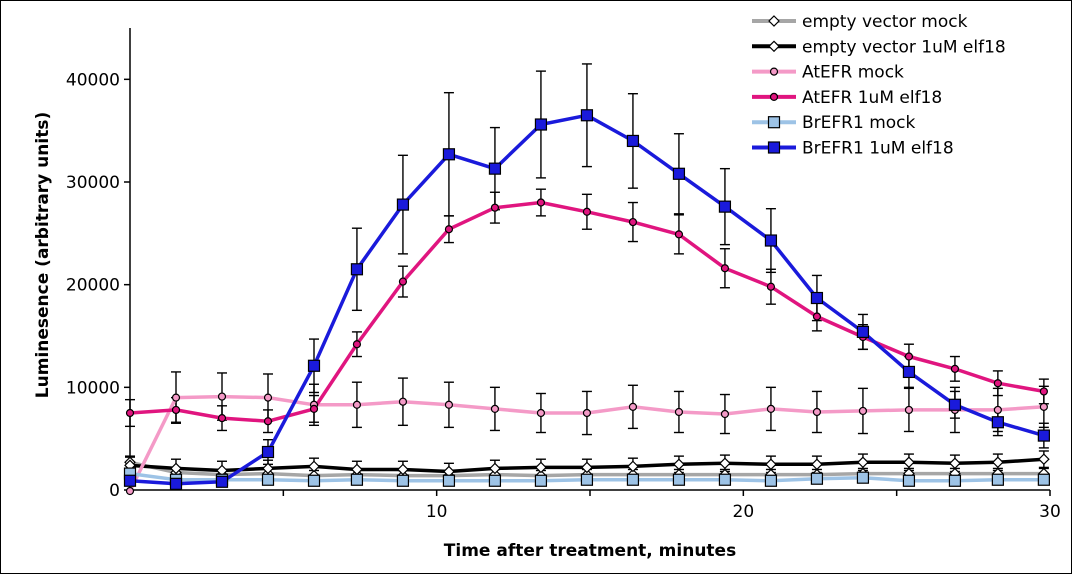 This screenshot has height=574, width=1072. Describe the element at coordinates (93, 388) in the screenshot. I see `y-tick-label: 10000` at that location.